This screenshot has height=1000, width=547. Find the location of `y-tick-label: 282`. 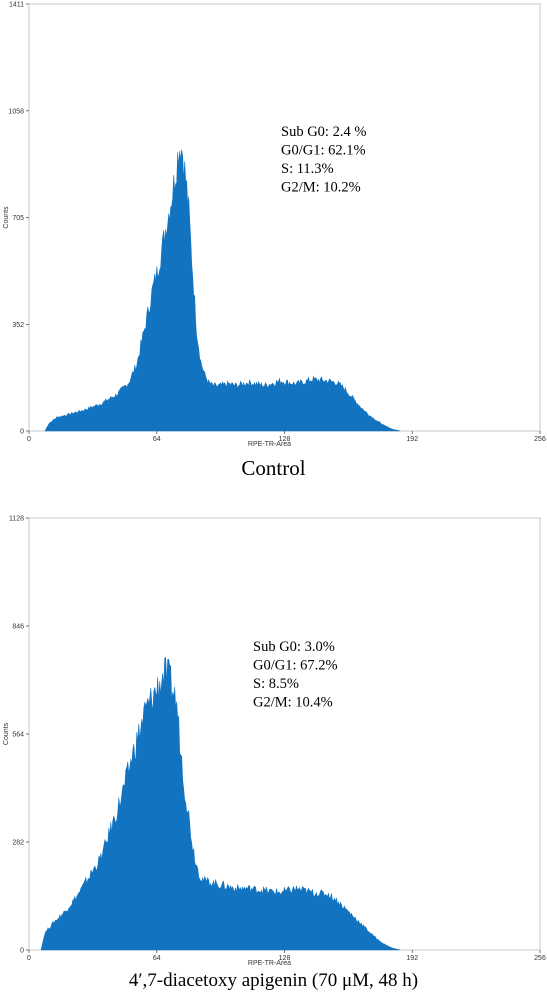

y-tick-label: 282 is located at coordinates (18, 843).